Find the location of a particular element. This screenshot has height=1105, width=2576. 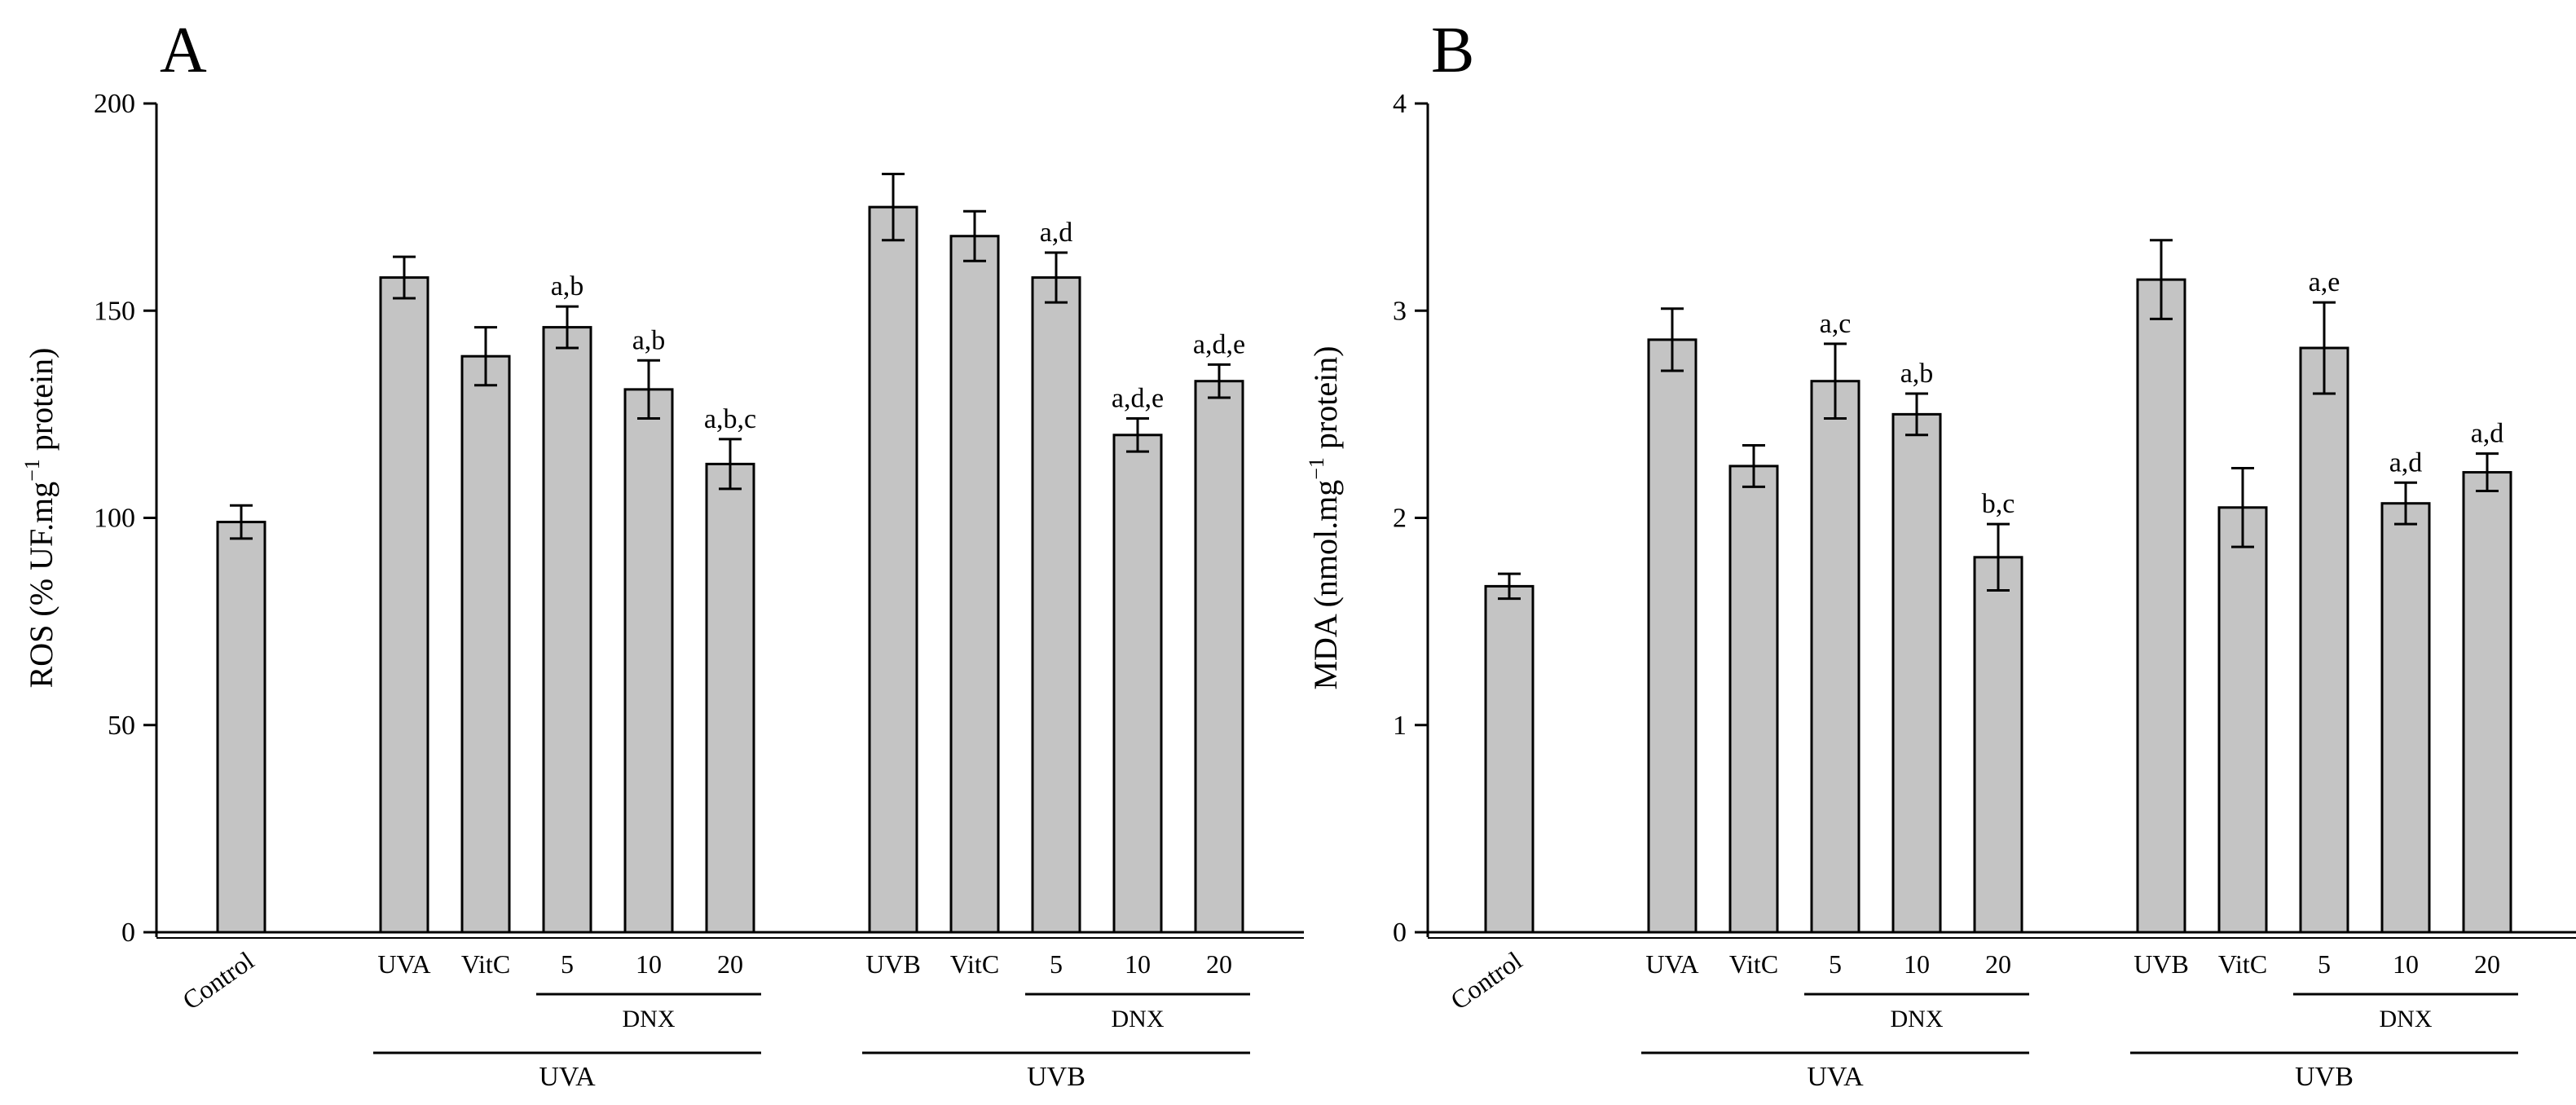

significance-label: a,e is located at coordinates (2325, 282).